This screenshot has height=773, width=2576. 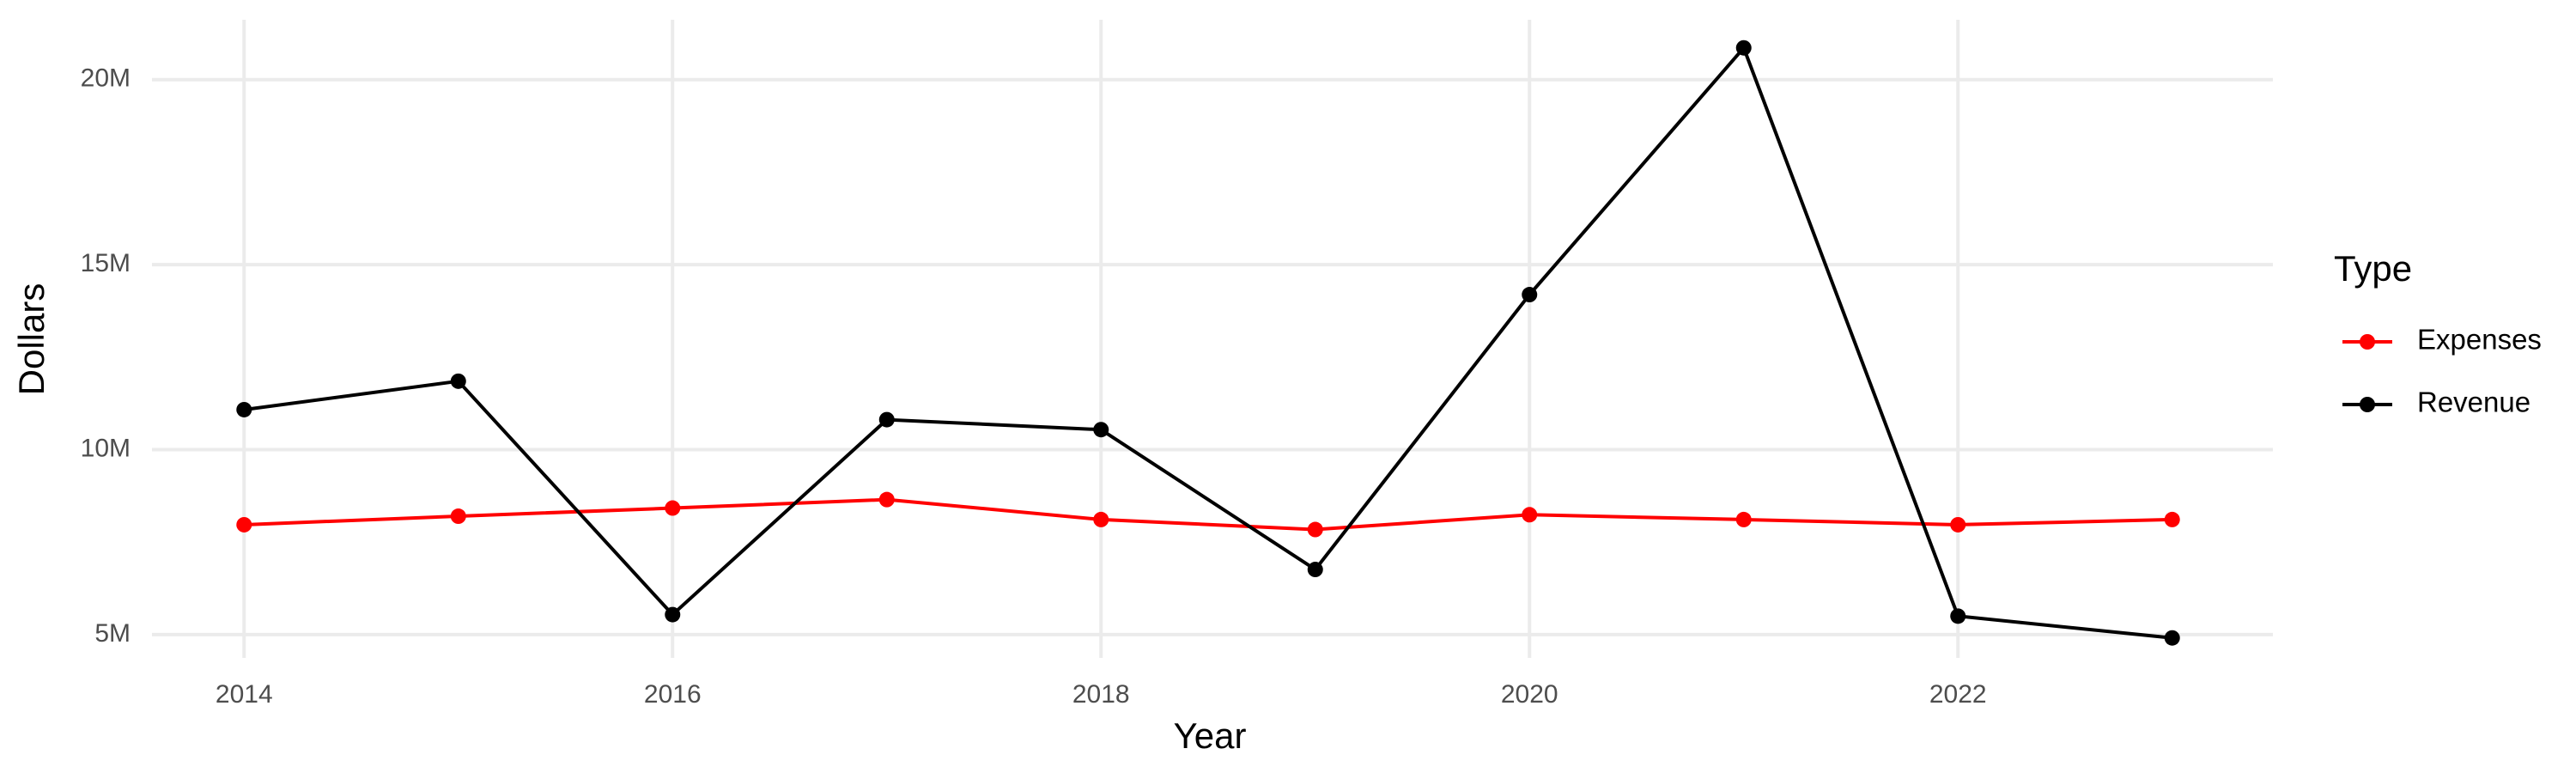 I want to click on x-tick-label: 2016, so click(x=673, y=694).